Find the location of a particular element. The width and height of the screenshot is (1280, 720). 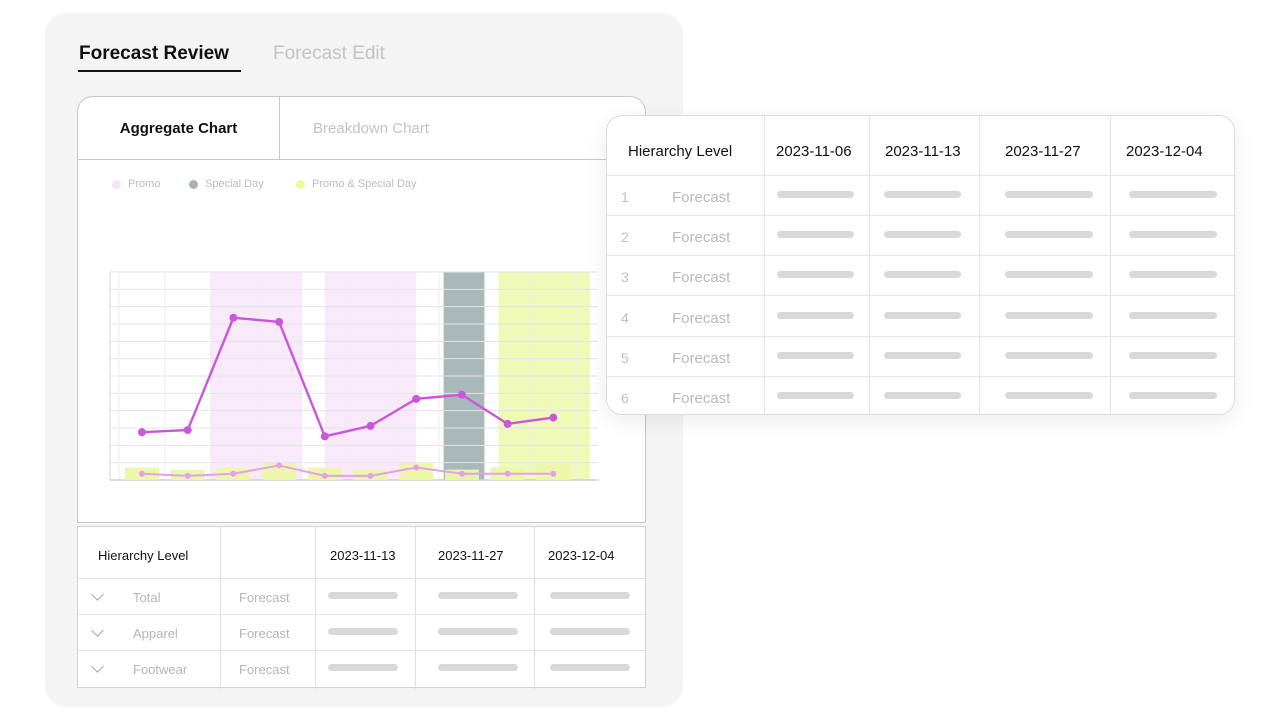

row-name: Total is located at coordinates (147, 597).